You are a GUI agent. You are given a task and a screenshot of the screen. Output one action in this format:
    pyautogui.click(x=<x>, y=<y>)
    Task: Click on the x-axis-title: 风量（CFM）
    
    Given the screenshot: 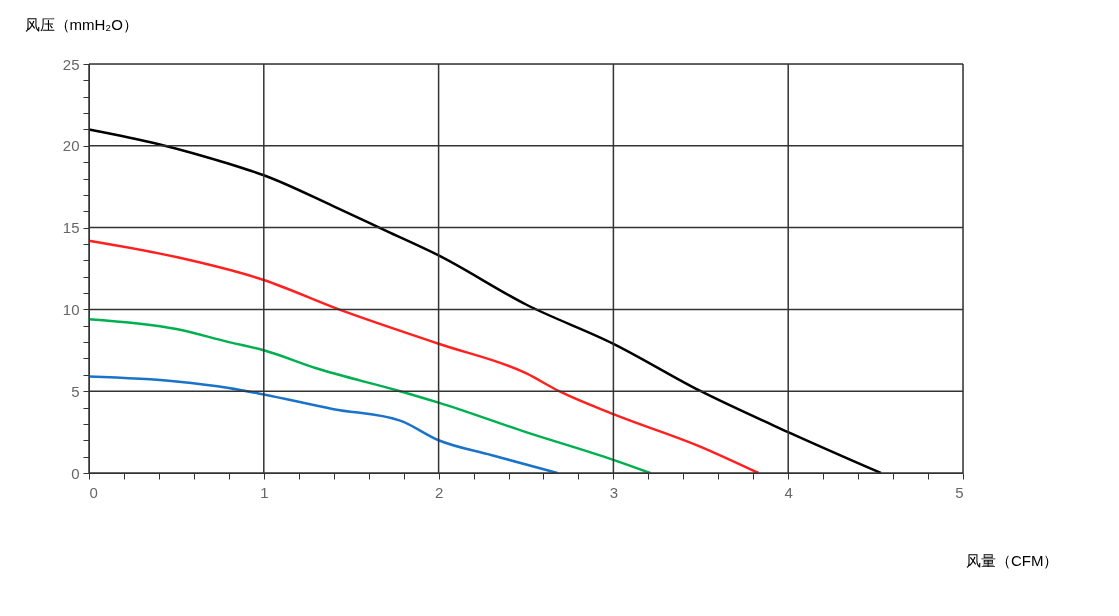 What is the action you would take?
    pyautogui.click(x=1012, y=560)
    